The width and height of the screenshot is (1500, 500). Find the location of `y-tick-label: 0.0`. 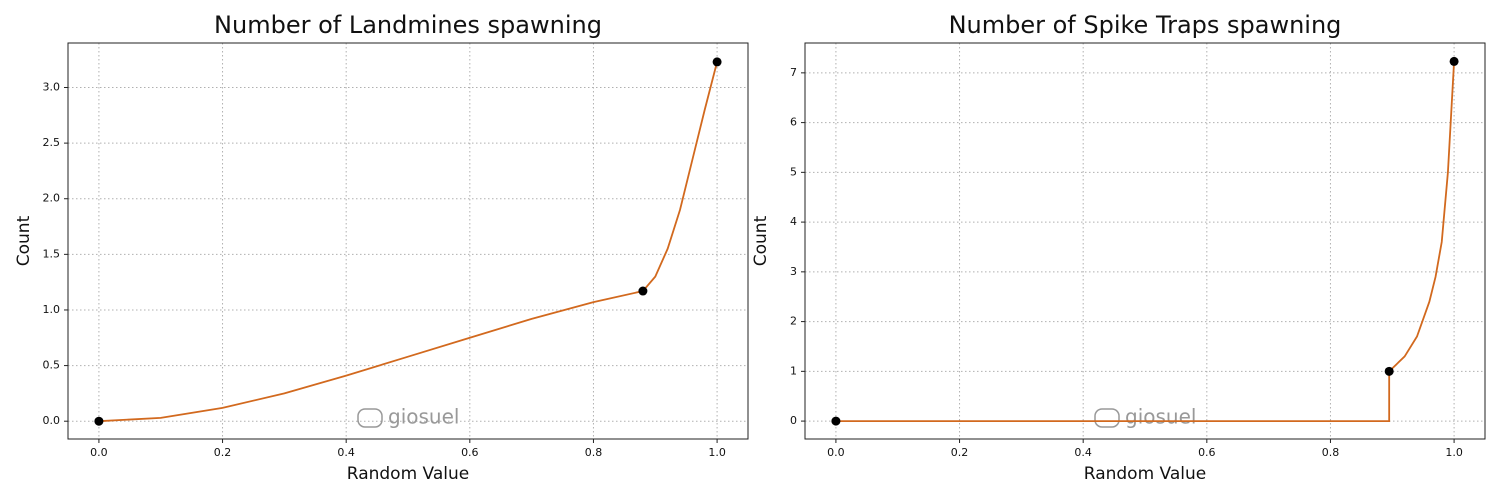

y-tick-label: 0.0 is located at coordinates (52, 420).